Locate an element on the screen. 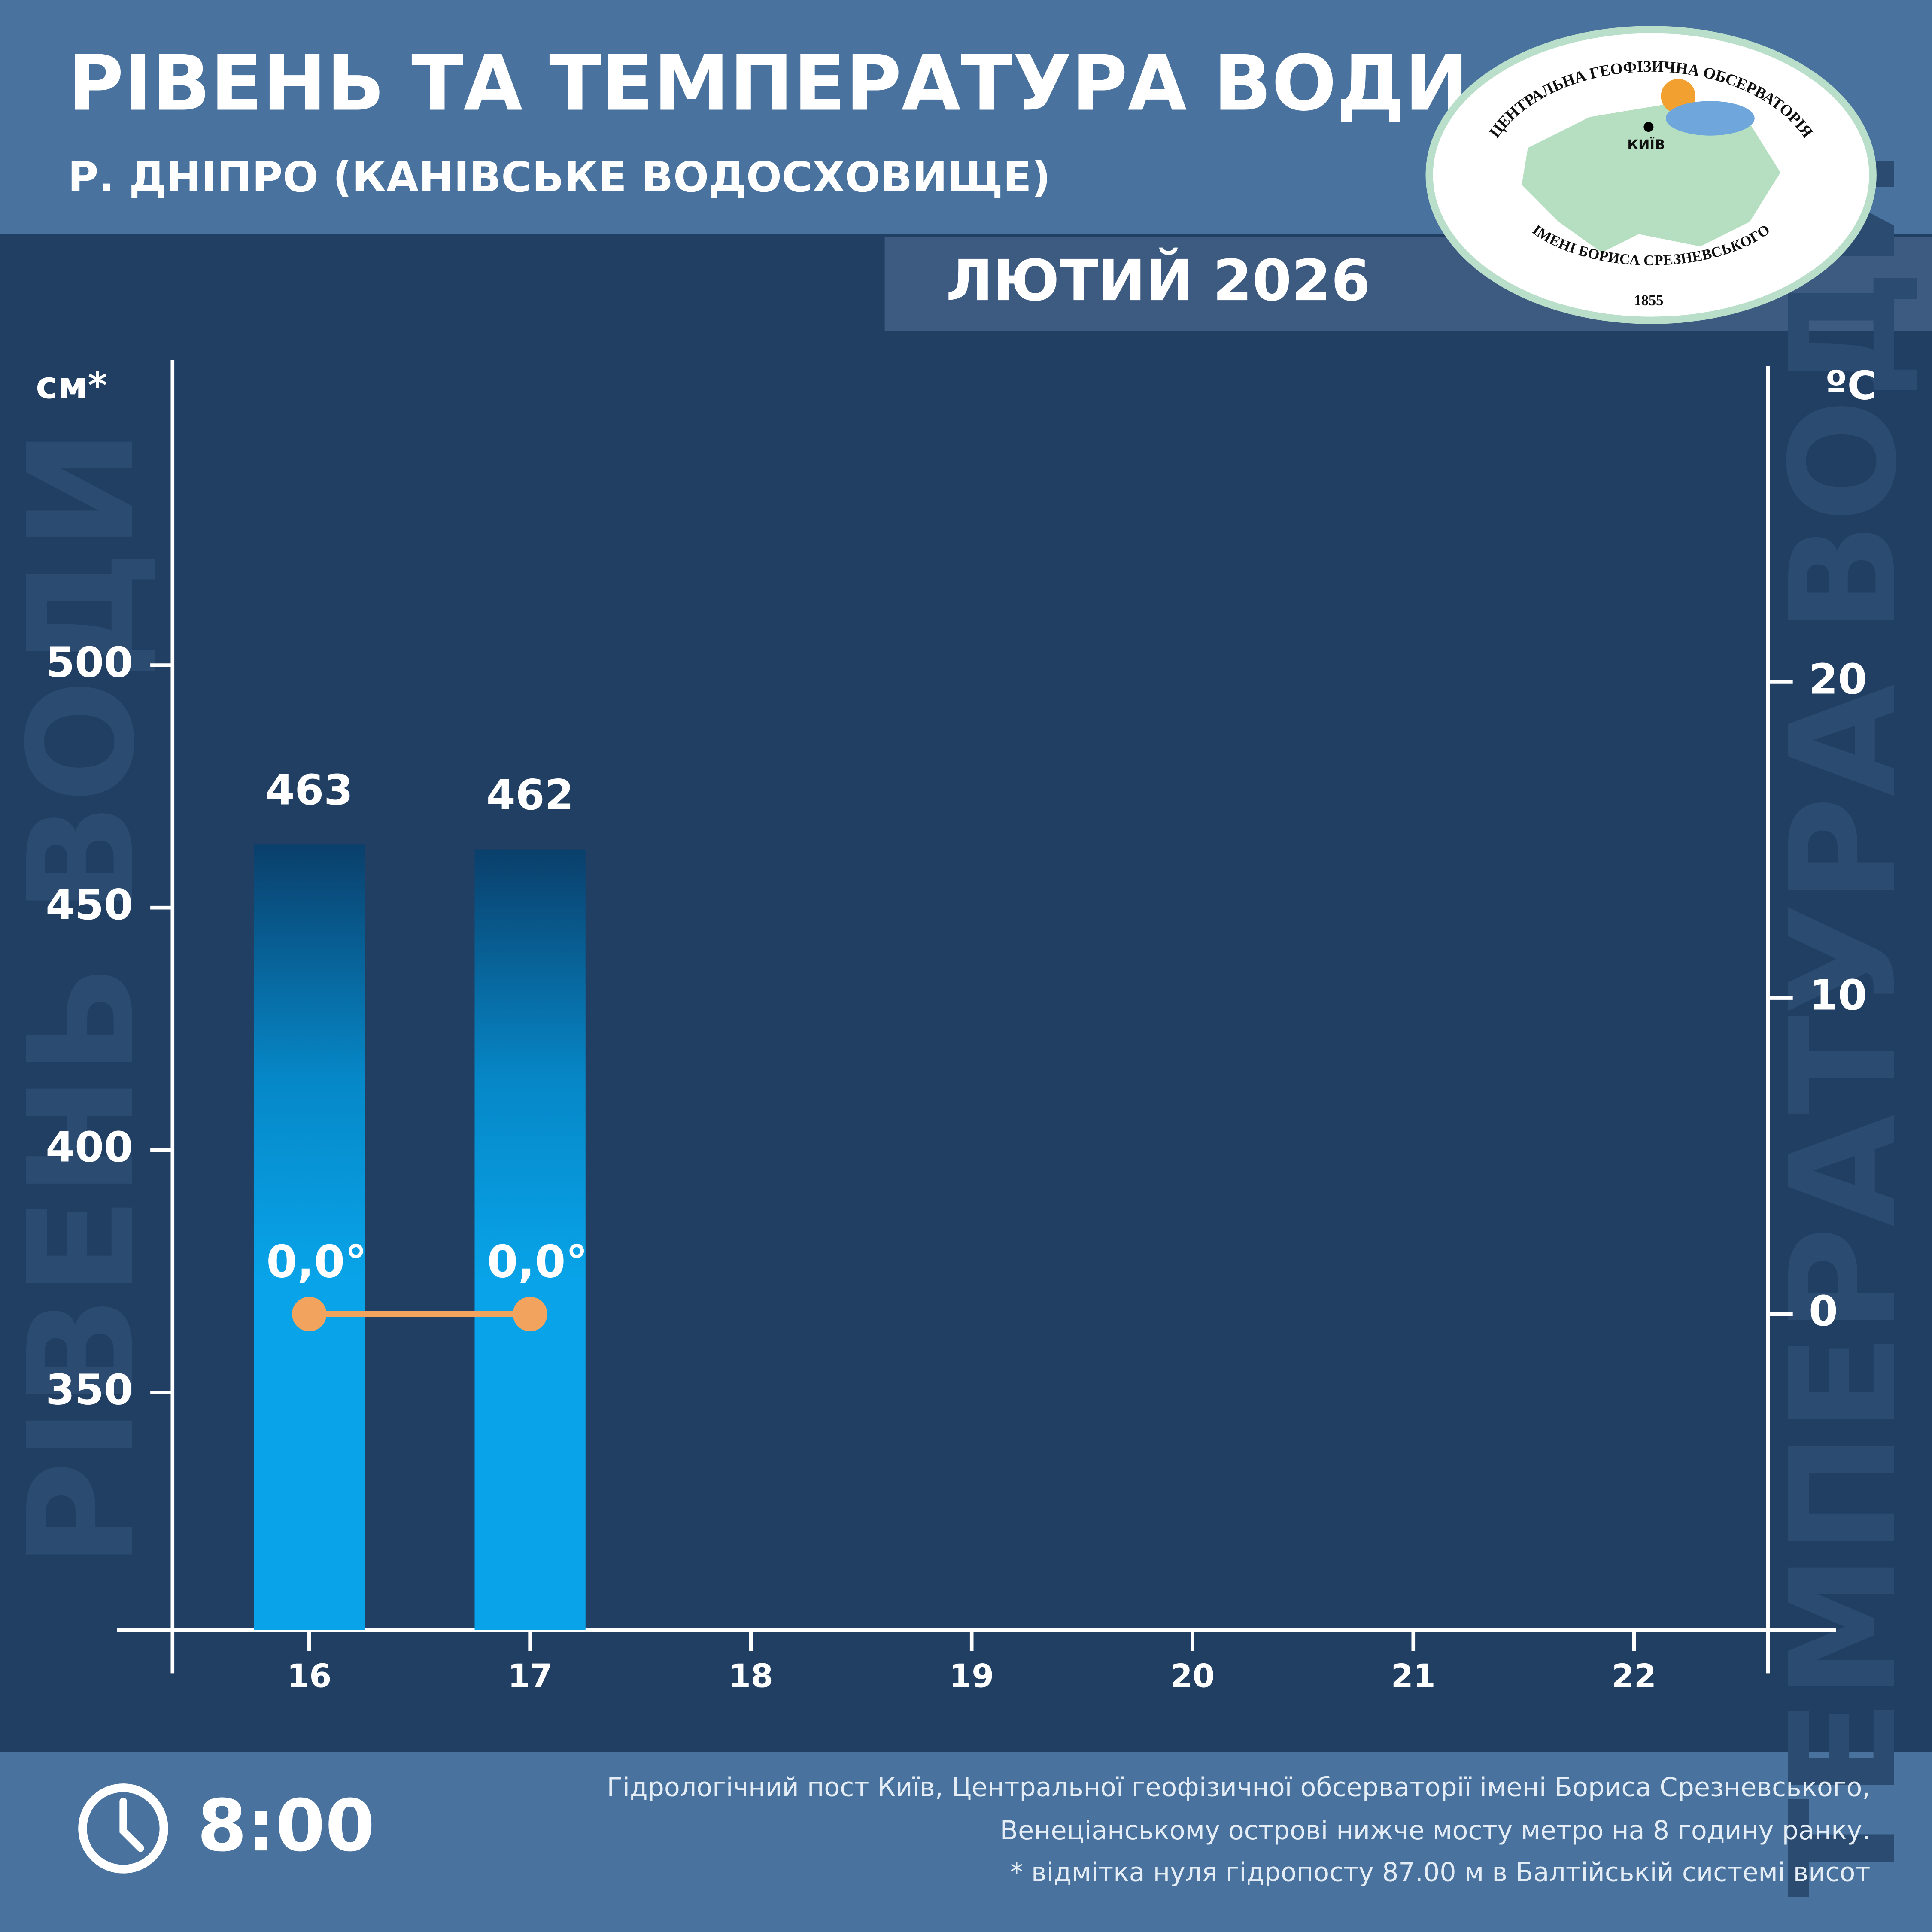  x-tick-label: 19 is located at coordinates (972, 1676).